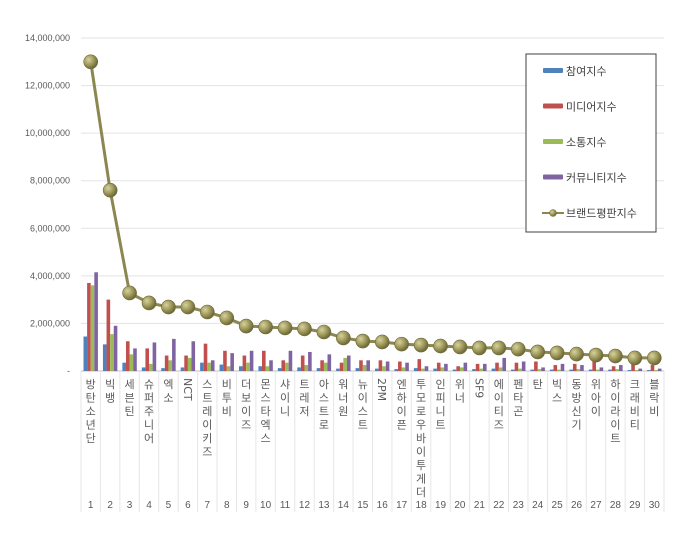  Describe the element at coordinates (460, 384) in the screenshot. I see `x-category-label-char: 위` at that location.